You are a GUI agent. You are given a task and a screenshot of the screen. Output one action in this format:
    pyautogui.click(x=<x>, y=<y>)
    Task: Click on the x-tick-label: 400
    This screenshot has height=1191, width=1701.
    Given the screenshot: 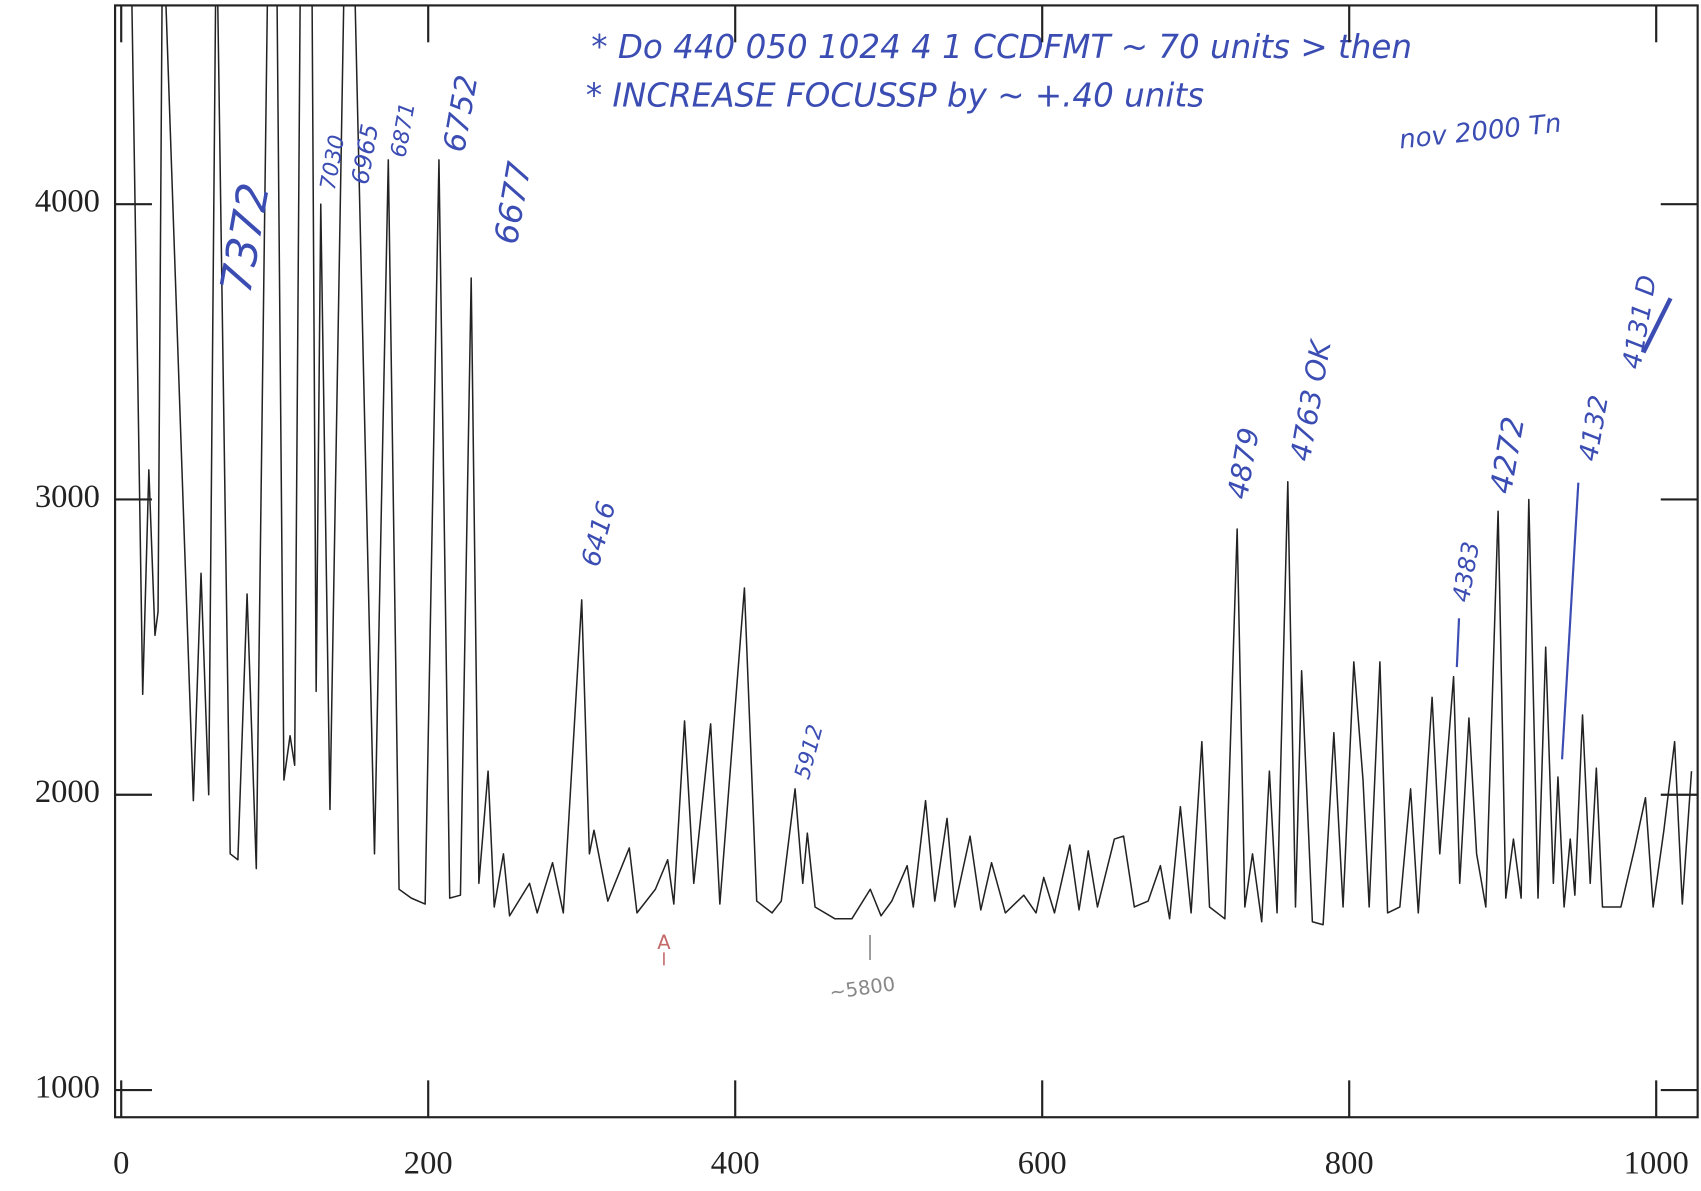 What is the action you would take?
    pyautogui.click(x=735, y=1164)
    